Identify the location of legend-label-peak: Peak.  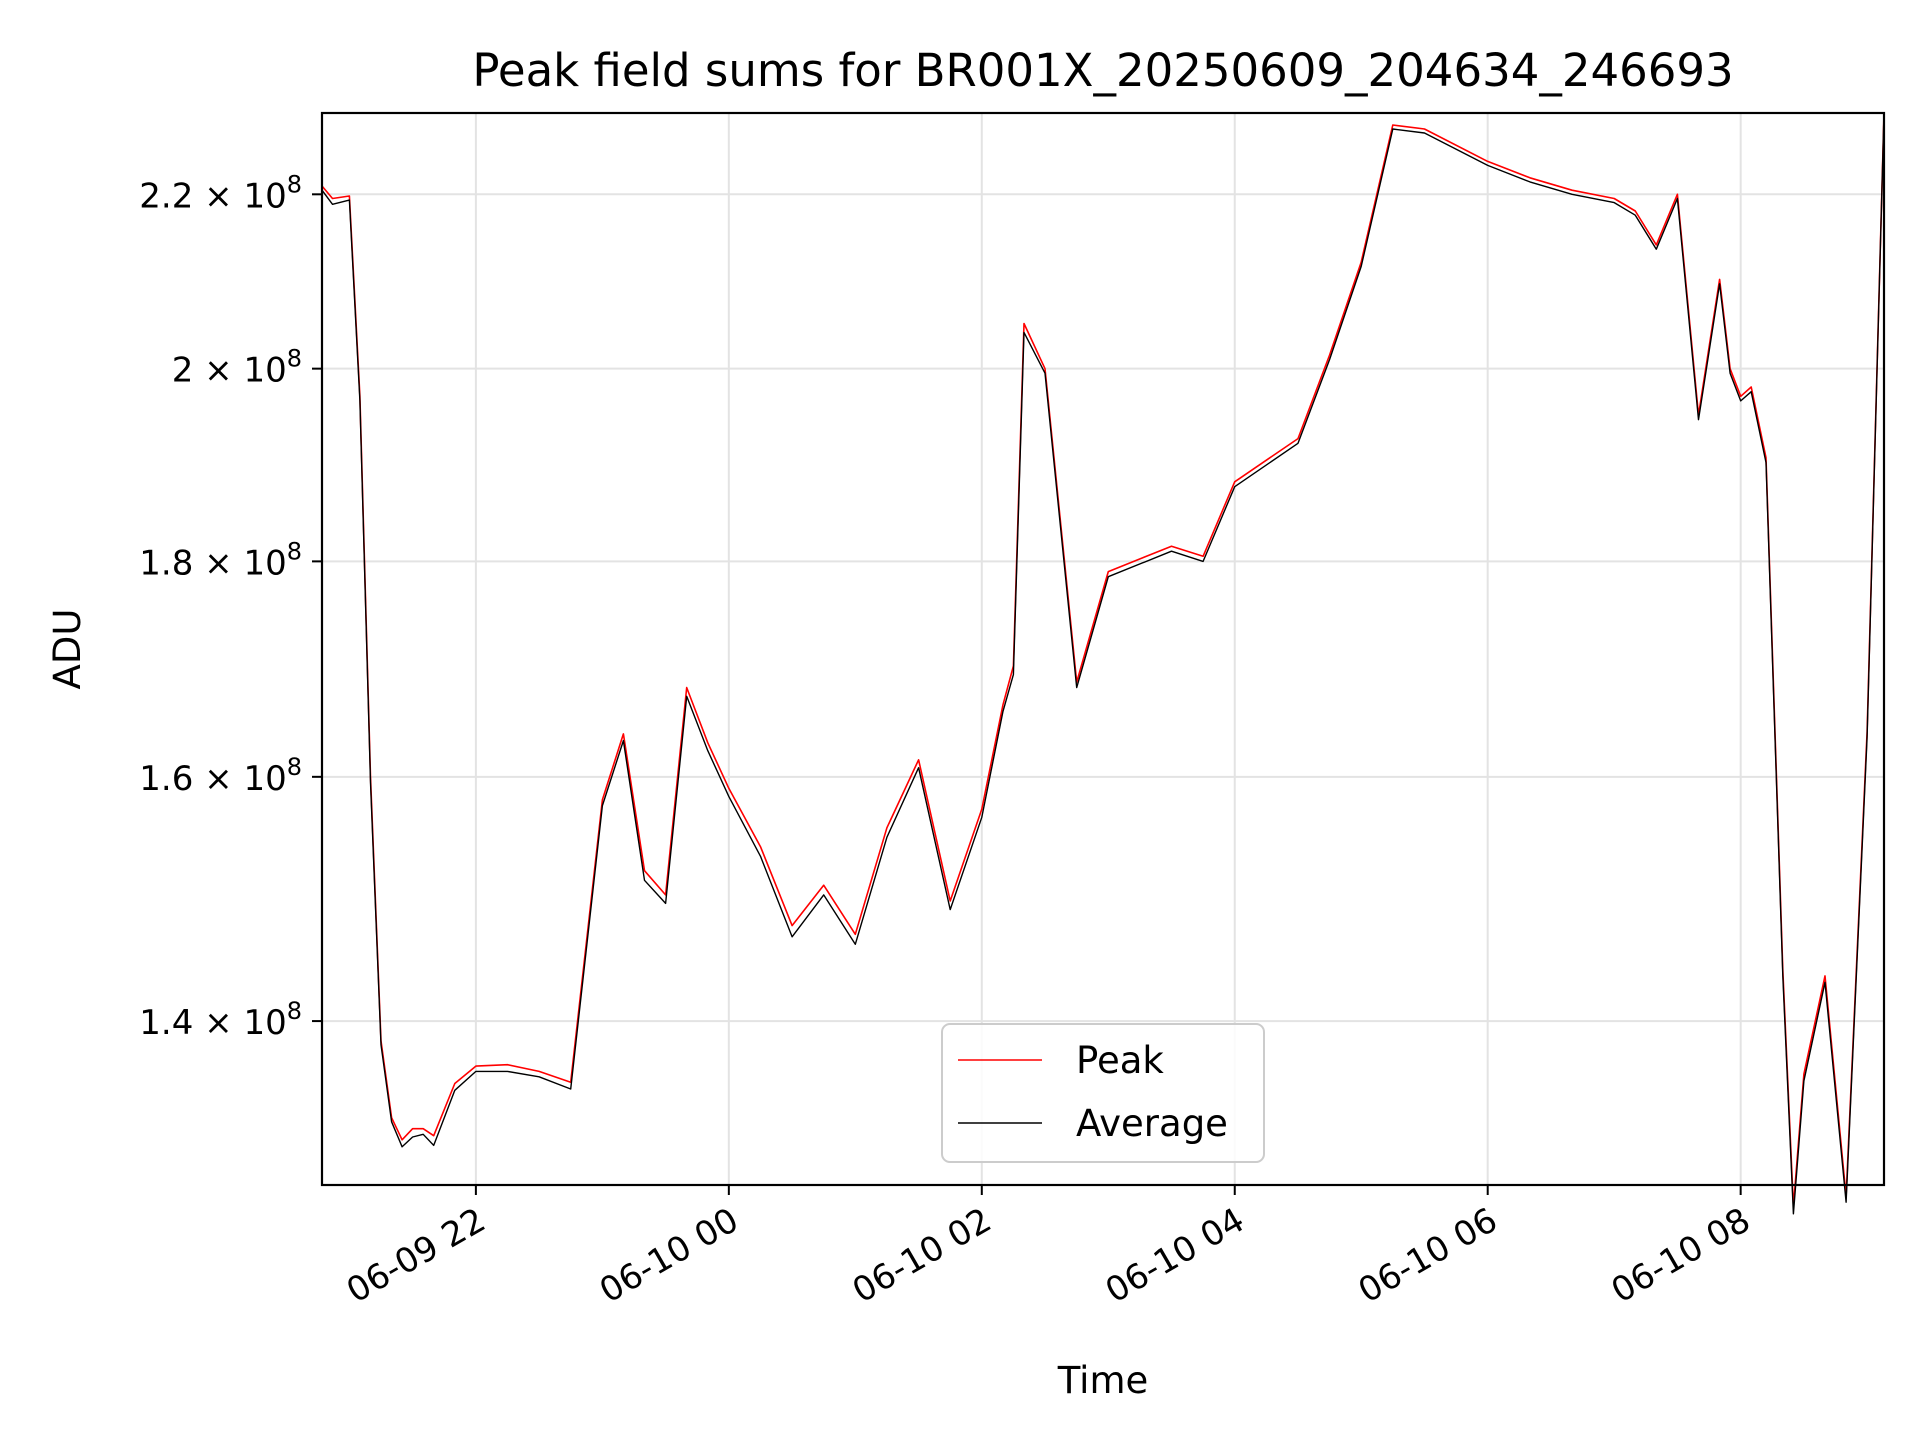
(1120, 1060).